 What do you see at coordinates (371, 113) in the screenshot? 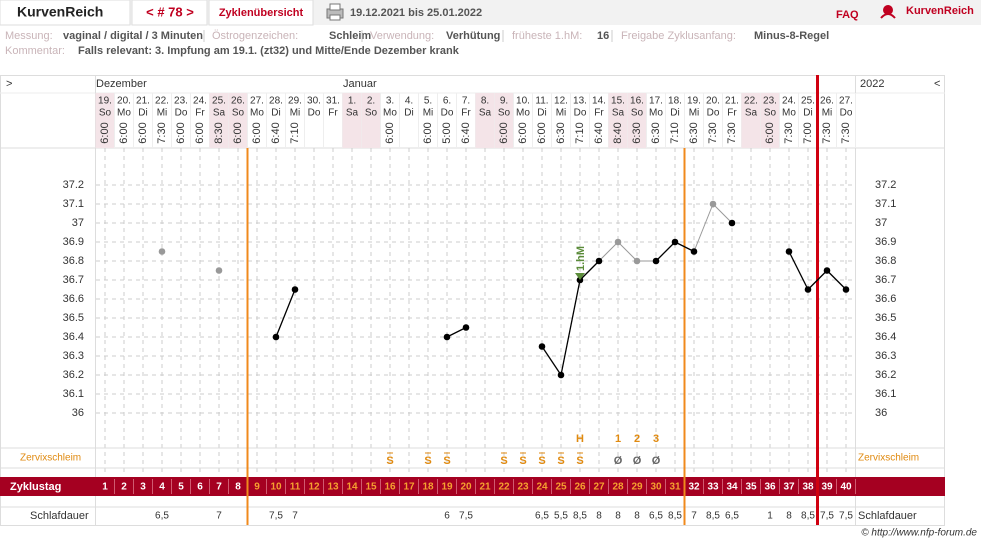
I see `weekday-label: So` at bounding box center [371, 113].